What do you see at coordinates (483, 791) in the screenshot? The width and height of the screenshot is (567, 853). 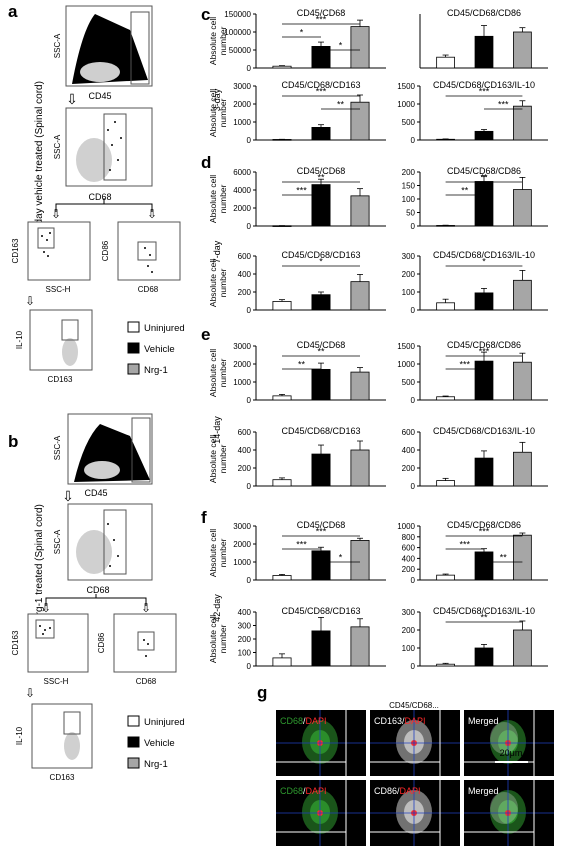 I see `tile-label: Merged` at bounding box center [483, 791].